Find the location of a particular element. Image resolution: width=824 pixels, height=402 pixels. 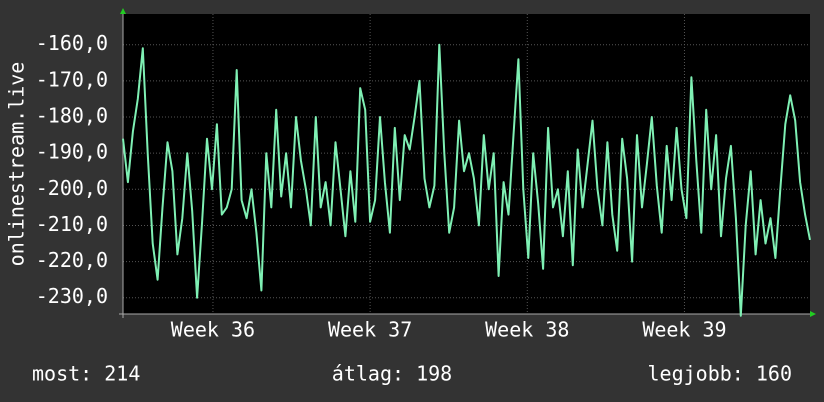

y-axis-label: onlinestream.live is located at coordinates (17, 164).